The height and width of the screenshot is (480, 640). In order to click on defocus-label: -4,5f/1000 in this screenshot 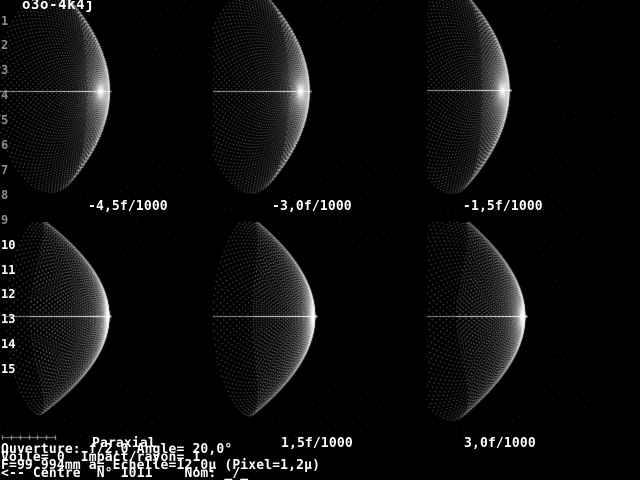, I will do `click(128, 206)`.